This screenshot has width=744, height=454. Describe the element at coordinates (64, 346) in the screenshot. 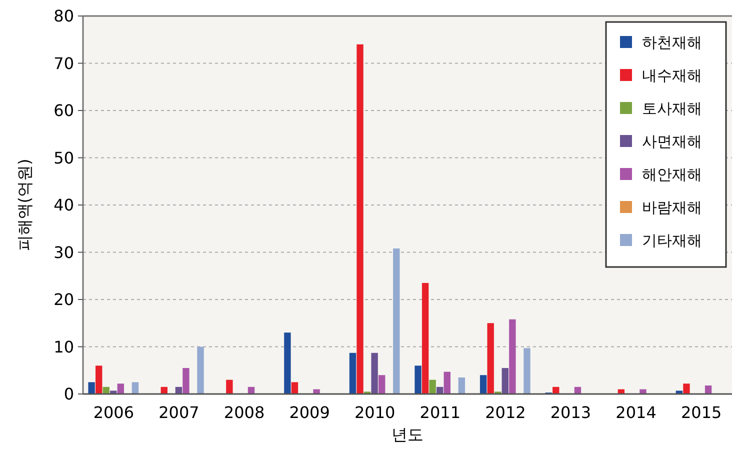

I see `y-tick-label: 10` at that location.